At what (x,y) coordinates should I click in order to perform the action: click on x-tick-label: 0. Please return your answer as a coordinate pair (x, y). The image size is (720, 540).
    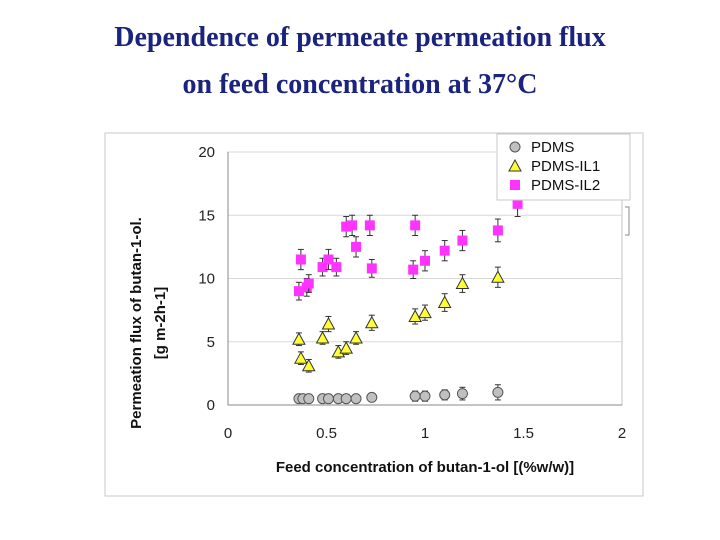
    Looking at the image, I should click on (228, 433).